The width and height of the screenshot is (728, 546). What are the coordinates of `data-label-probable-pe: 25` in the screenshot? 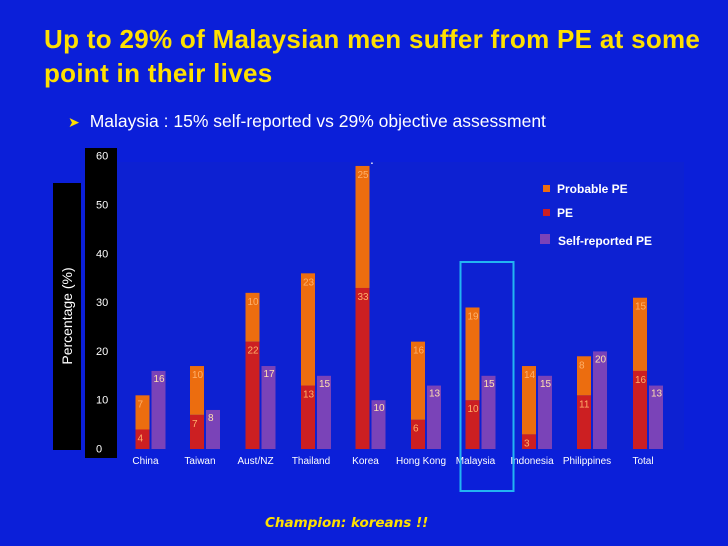 It's located at (364, 175).